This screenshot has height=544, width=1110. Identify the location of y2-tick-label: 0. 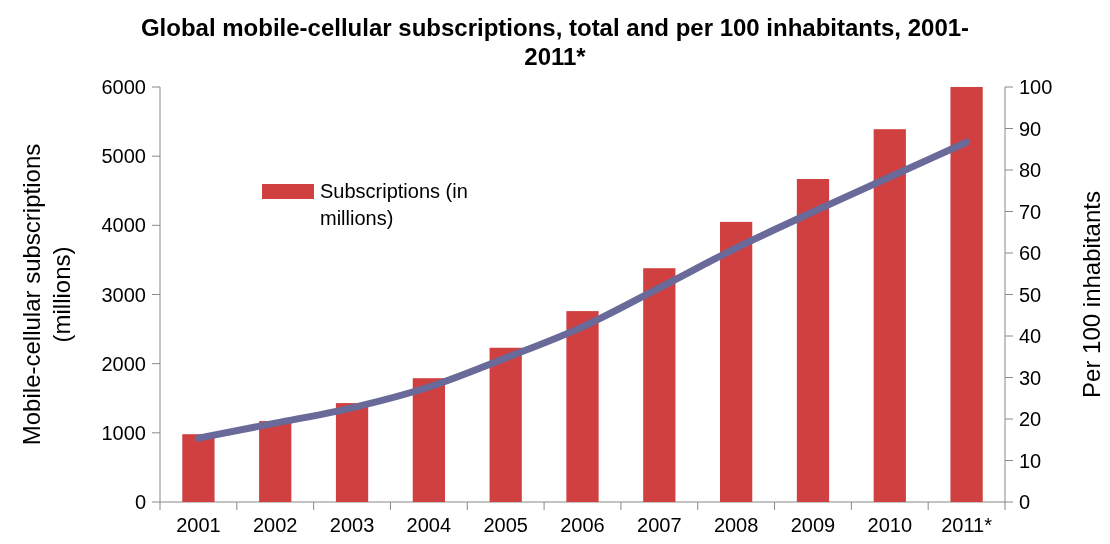
(1025, 502).